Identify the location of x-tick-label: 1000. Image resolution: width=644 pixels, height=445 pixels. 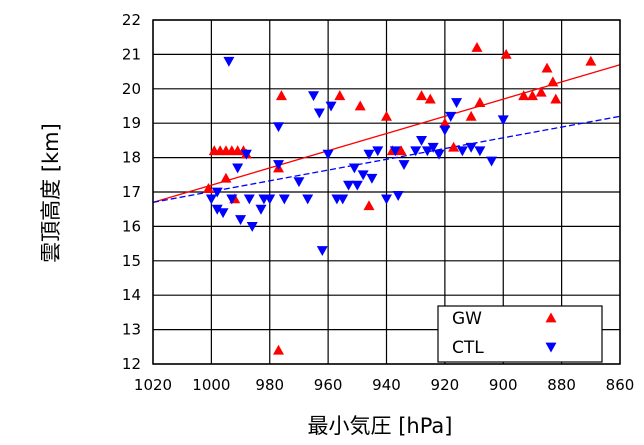
(211, 385).